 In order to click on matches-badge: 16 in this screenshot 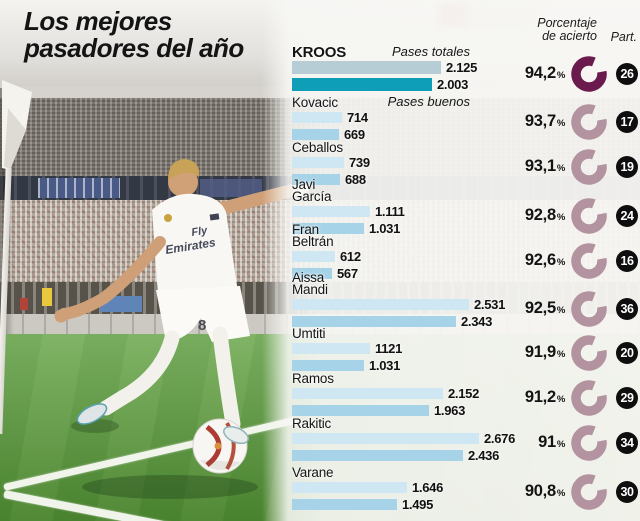, I will do `click(627, 261)`.